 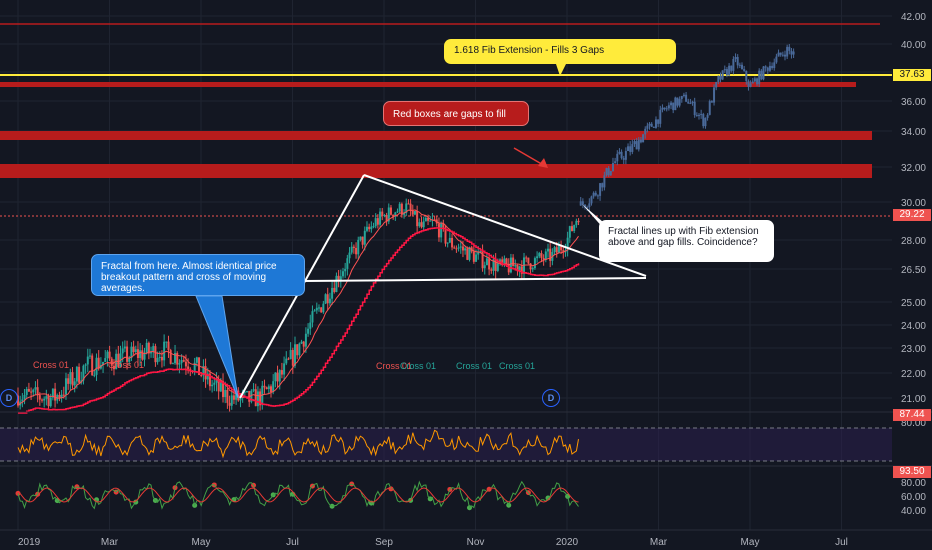 I want to click on fib-extension-callout: 1.618 Fib Extension - Fills 3 Gaps, so click(x=560, y=51).